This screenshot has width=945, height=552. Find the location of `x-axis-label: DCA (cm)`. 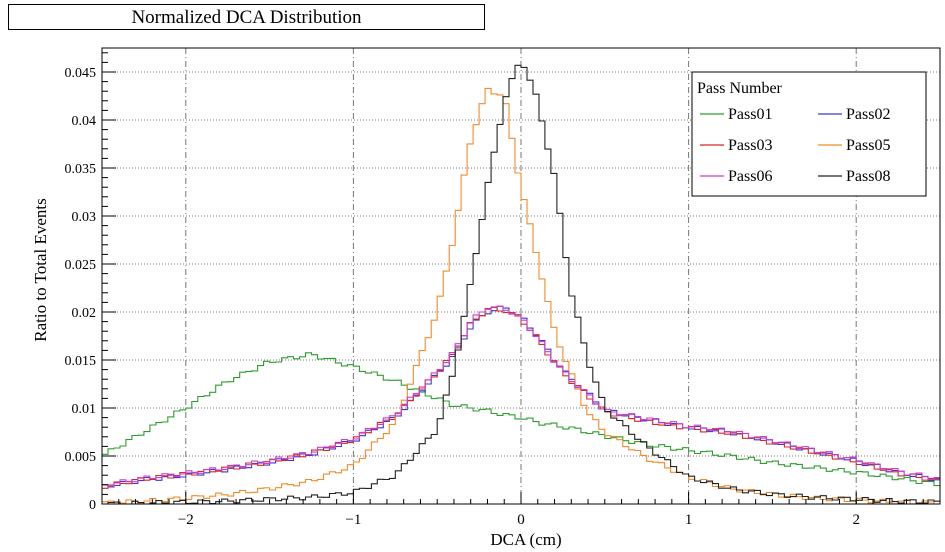

x-axis-label: DCA (cm) is located at coordinates (525, 539).